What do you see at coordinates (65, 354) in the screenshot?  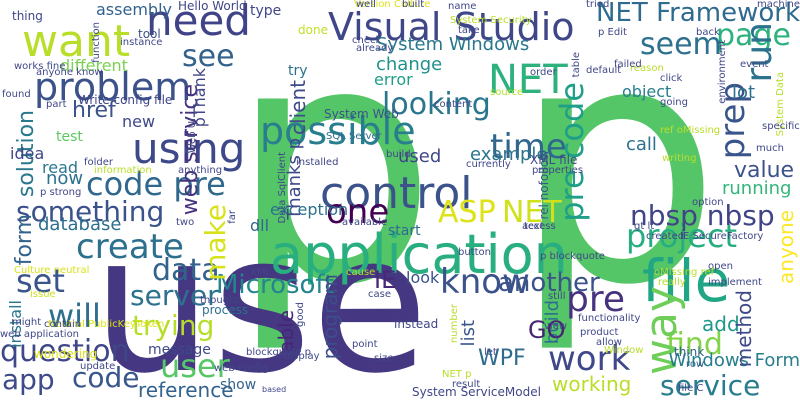 I see `word-wondering-111: wondering` at bounding box center [65, 354].